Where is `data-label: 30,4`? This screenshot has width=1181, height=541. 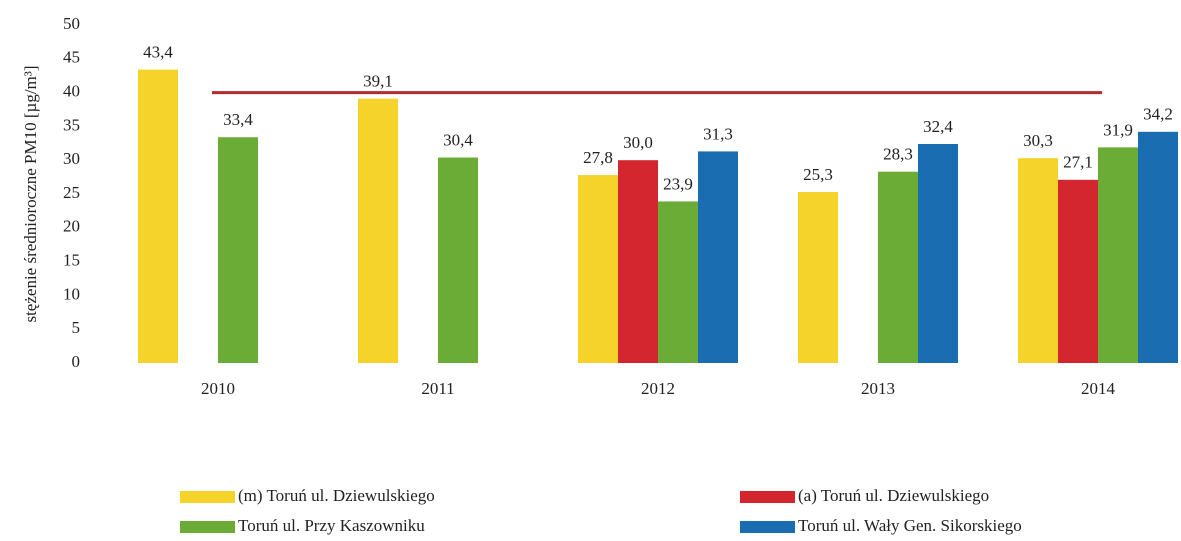
data-label: 30,4 is located at coordinates (458, 139).